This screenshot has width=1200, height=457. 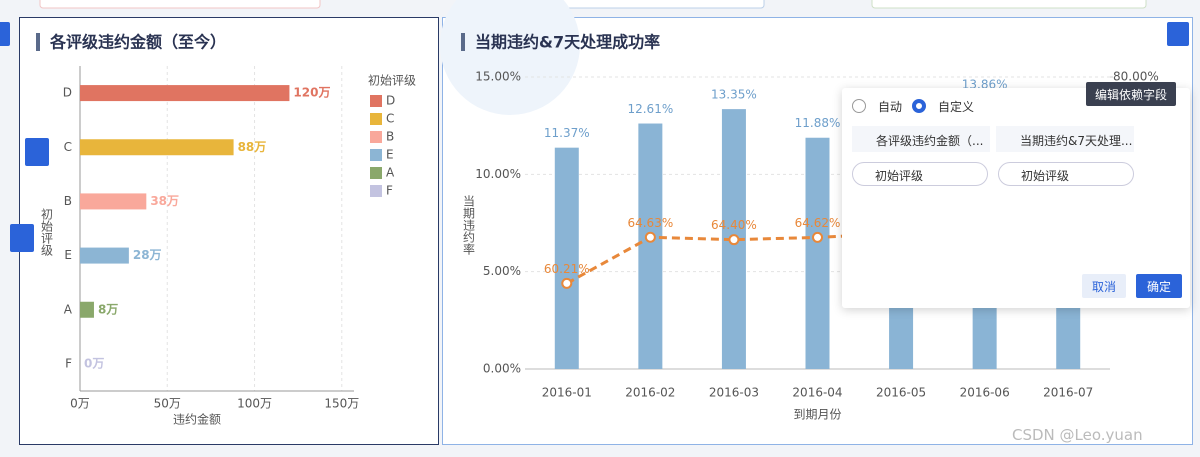 I want to click on decoration, so click(x=510, y=57).